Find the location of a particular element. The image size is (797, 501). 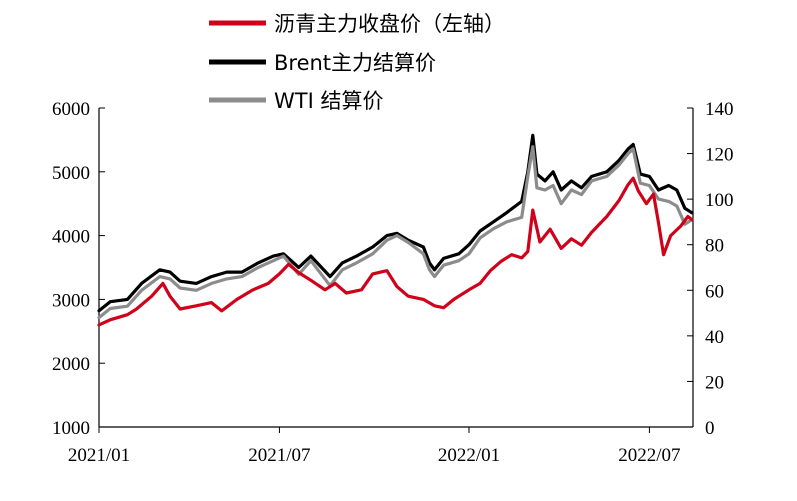

legend-label-2: WTI 结算价 is located at coordinates (328, 101).